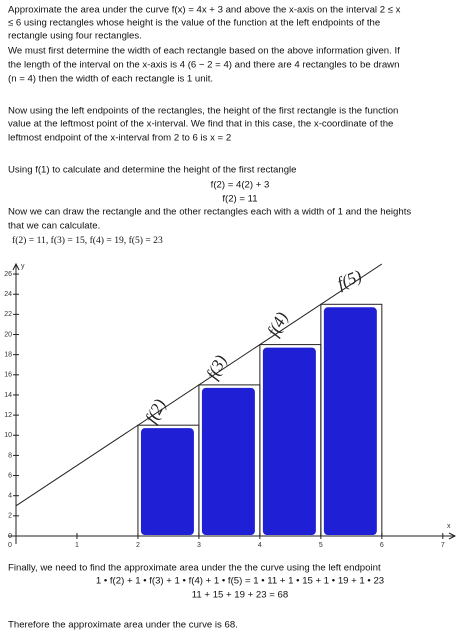 Image resolution: width=475 pixels, height=641 pixels. I want to click on handwritten-label: f(4), so click(277, 324).